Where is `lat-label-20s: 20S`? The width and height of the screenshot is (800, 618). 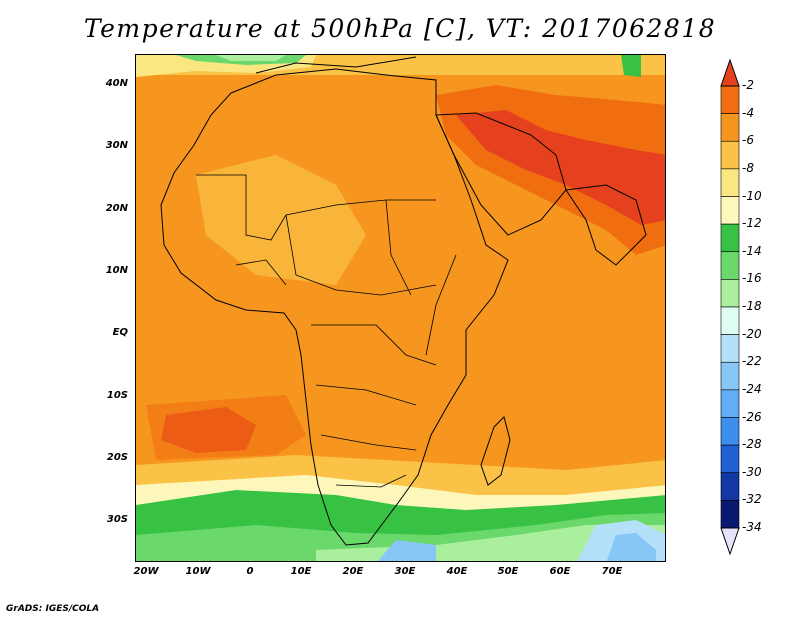 lat-label-20s: 20S is located at coordinates (117, 457).